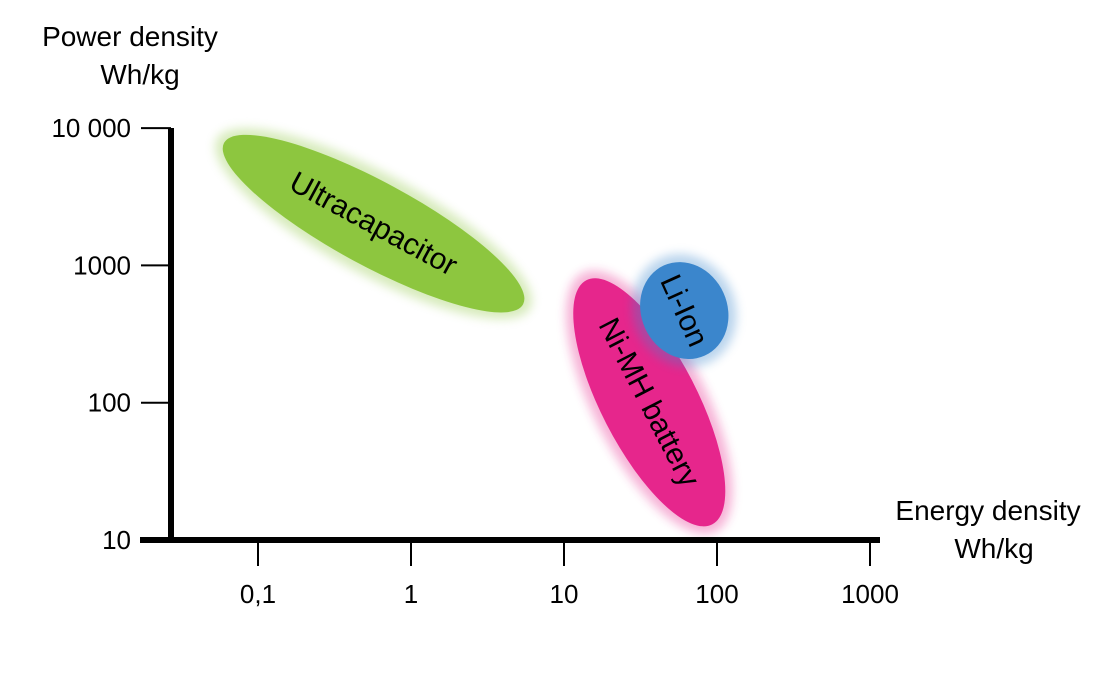 The width and height of the screenshot is (1104, 677). I want to click on x-axis-title-line2: Wh/kg, so click(993, 548).